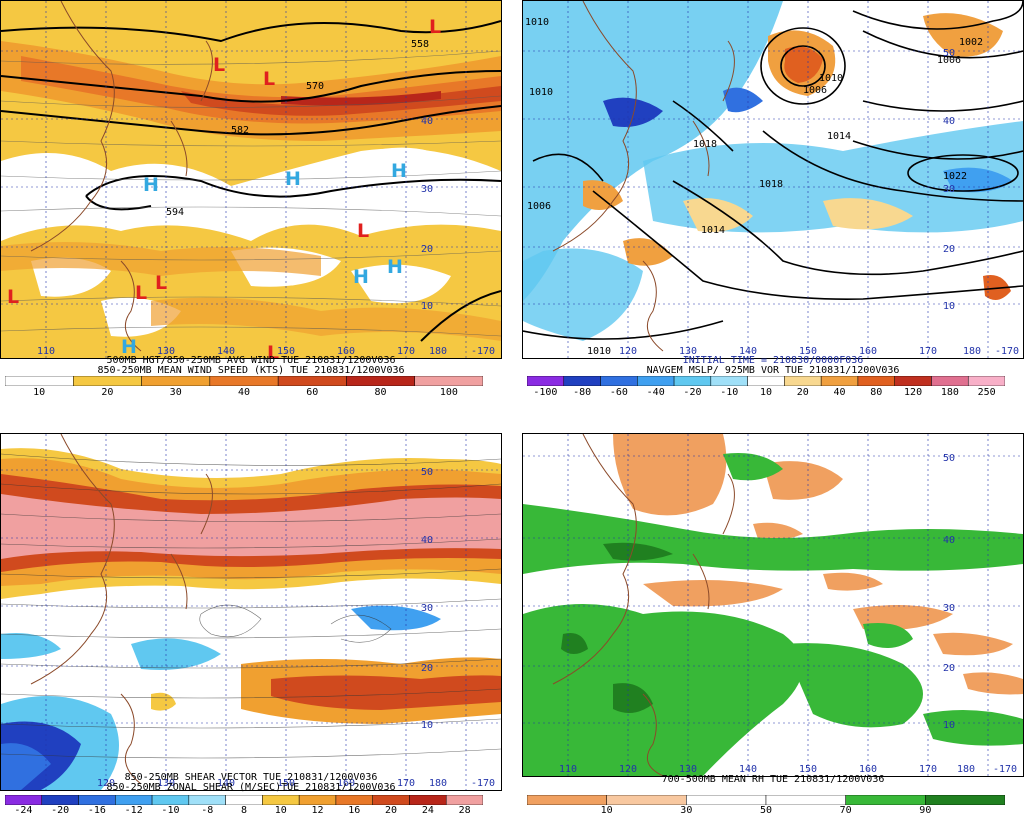 The width and height of the screenshot is (1024, 819). What do you see at coordinates (971, 42) in the screenshot?
I see `isobar-label: 1002` at bounding box center [971, 42].